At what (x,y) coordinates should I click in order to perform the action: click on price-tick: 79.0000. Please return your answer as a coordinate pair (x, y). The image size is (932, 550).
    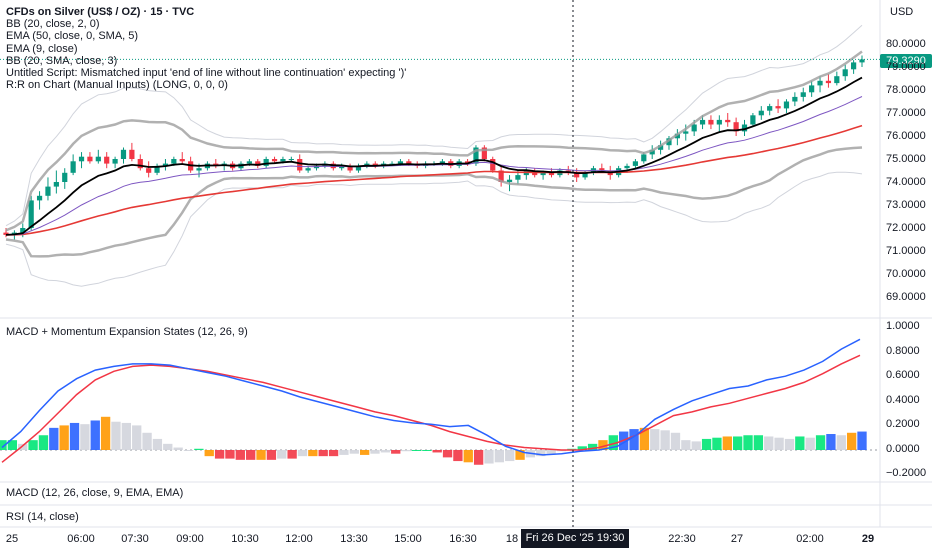
    Looking at the image, I should click on (906, 67).